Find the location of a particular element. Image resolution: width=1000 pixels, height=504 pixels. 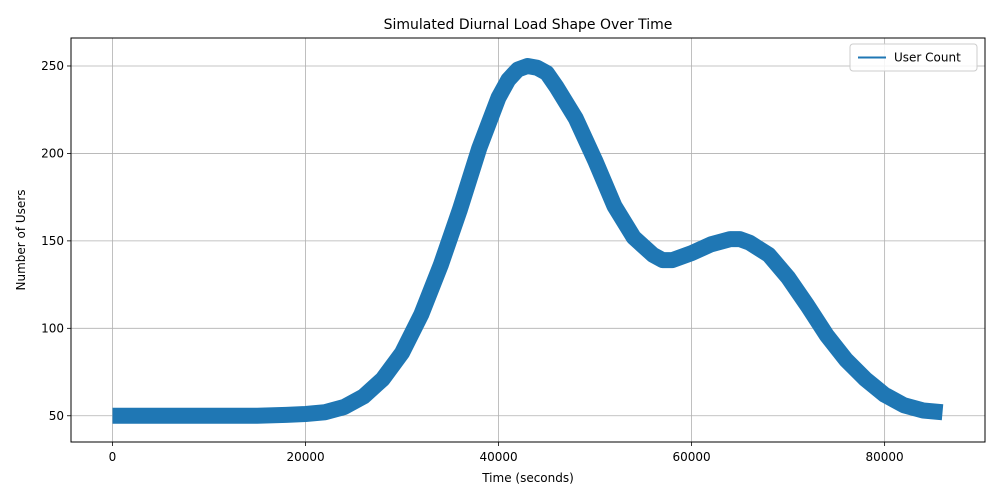

y-tick-label: 100 is located at coordinates (52, 328).